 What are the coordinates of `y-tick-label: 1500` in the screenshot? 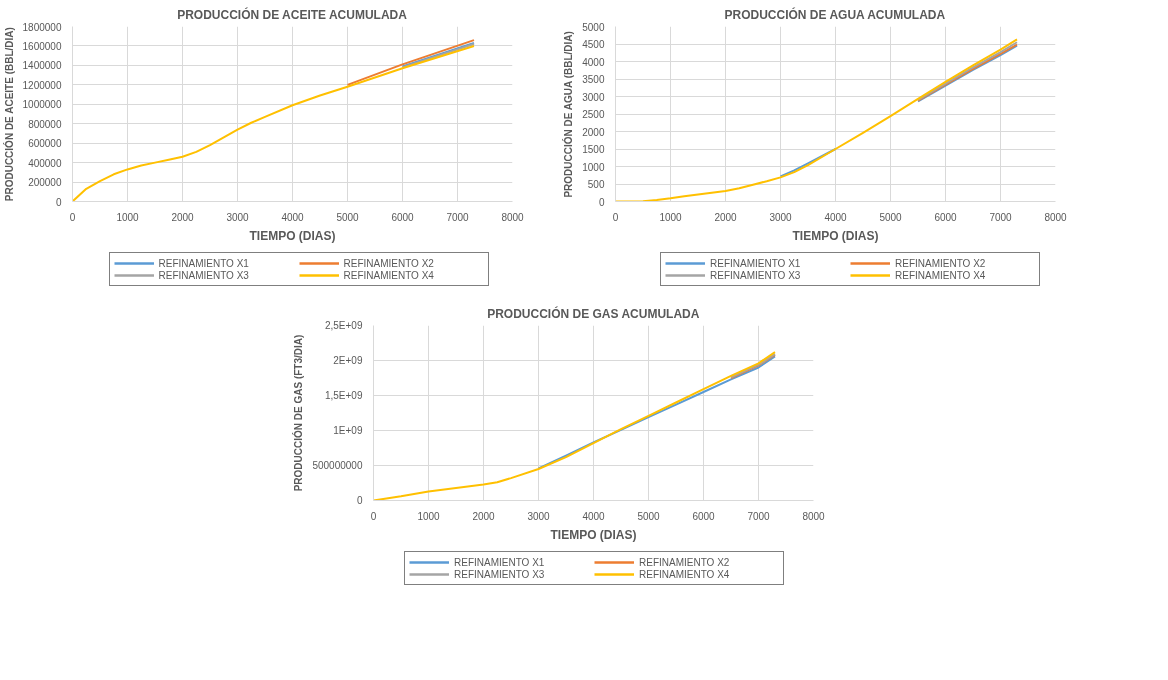 It's located at (593, 149).